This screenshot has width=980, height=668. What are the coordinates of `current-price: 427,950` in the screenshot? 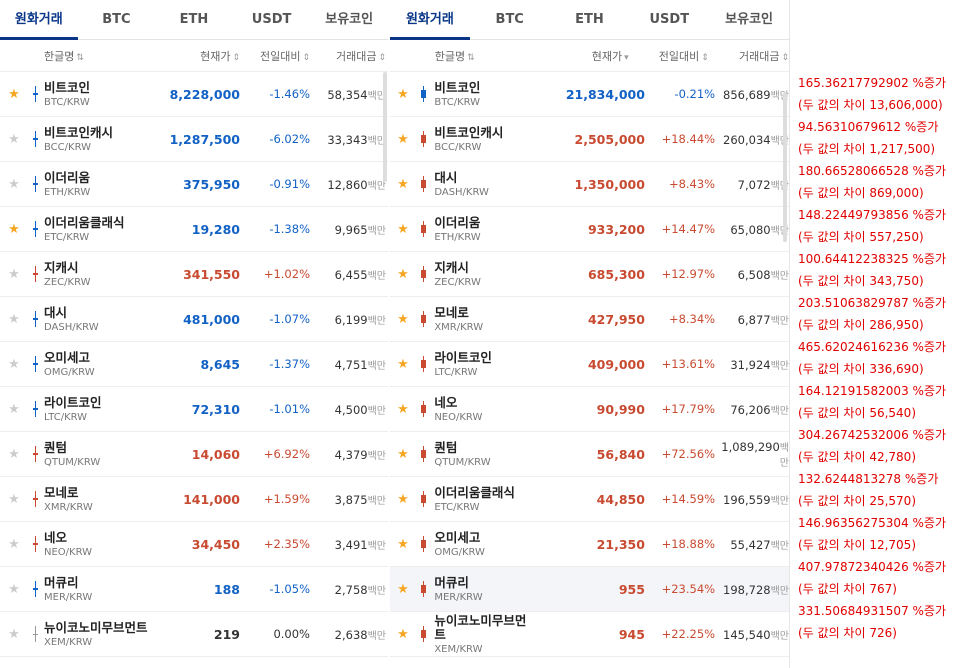 It's located at (587, 319).